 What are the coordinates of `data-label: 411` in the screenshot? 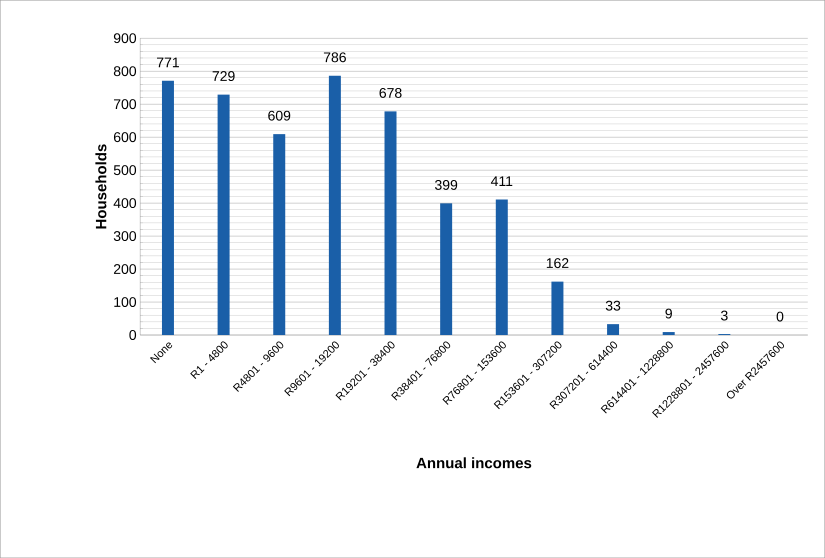 It's located at (501, 181).